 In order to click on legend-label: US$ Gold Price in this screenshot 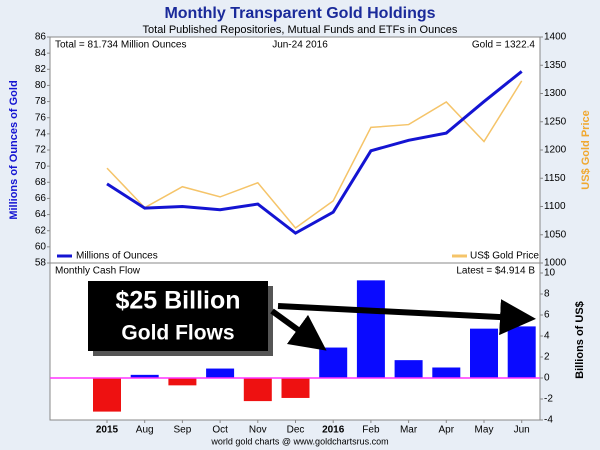, I will do `click(504, 256)`.